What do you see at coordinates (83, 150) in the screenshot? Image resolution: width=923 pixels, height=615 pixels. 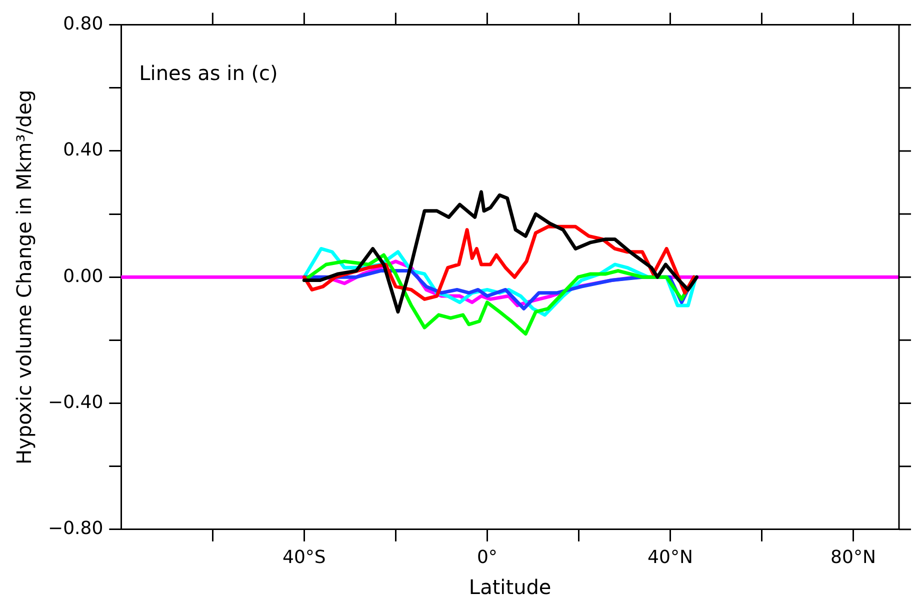 I see `y-tick-label: 0.40` at bounding box center [83, 150].